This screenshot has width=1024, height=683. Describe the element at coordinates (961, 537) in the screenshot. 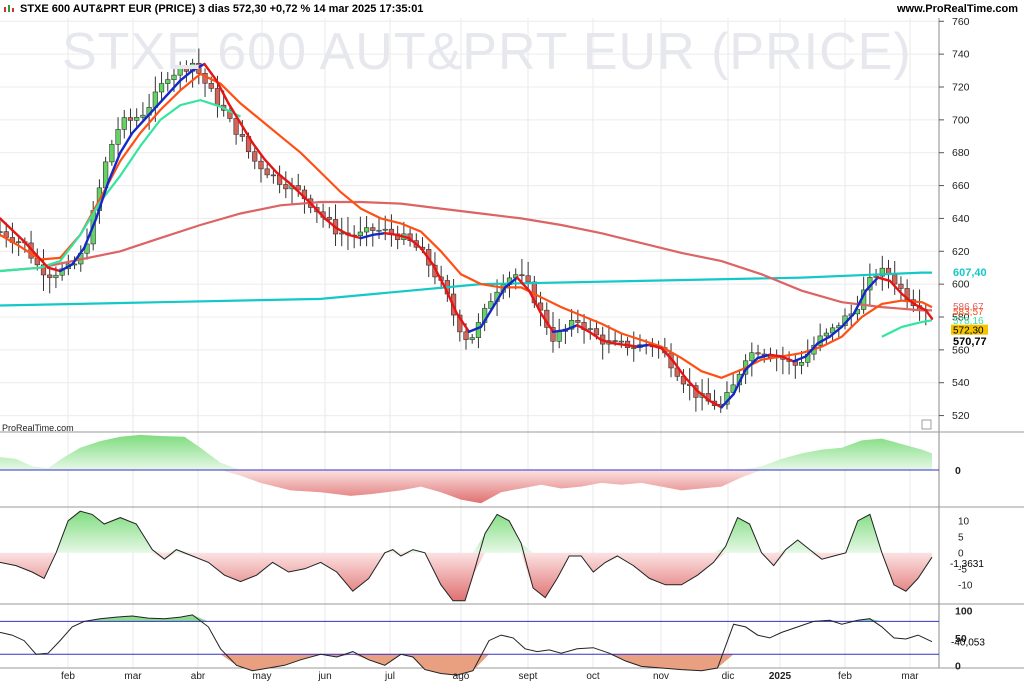

I see `osc2-y-tick: 5` at that location.